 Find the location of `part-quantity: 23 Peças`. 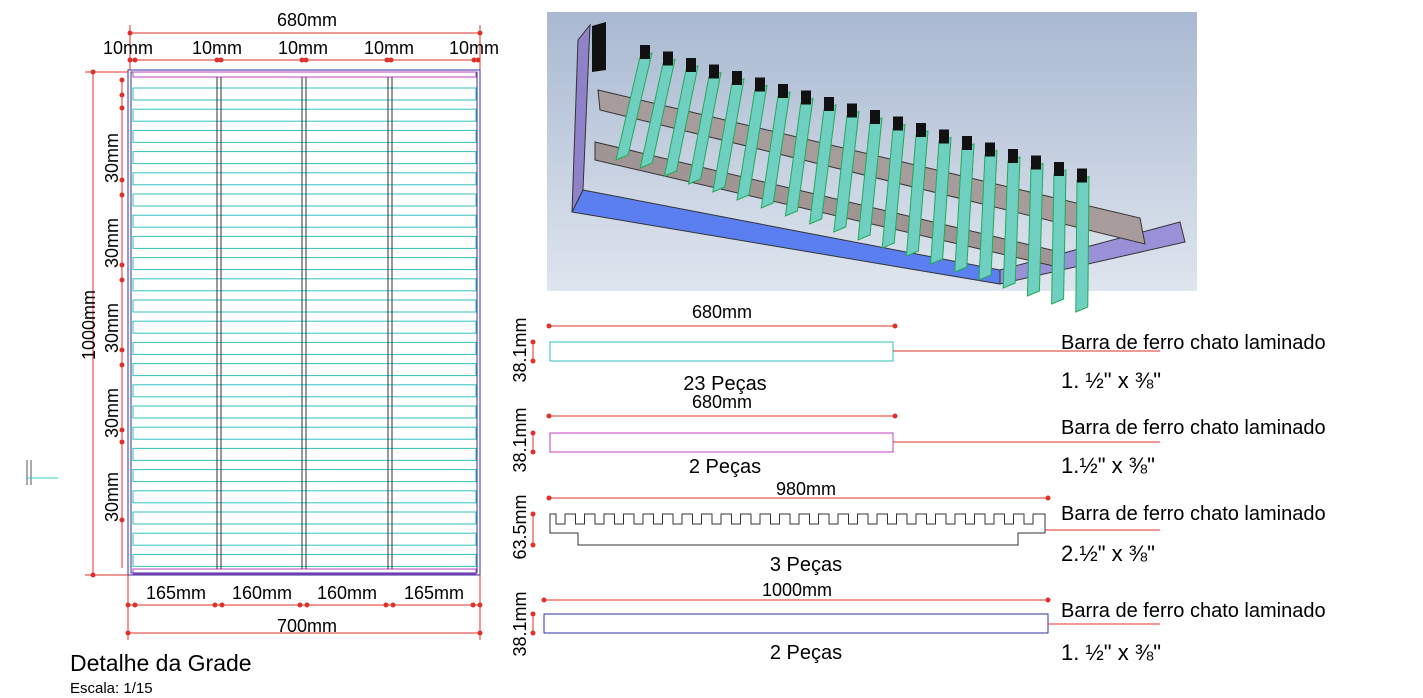

part-quantity: 23 Peças is located at coordinates (724, 384).